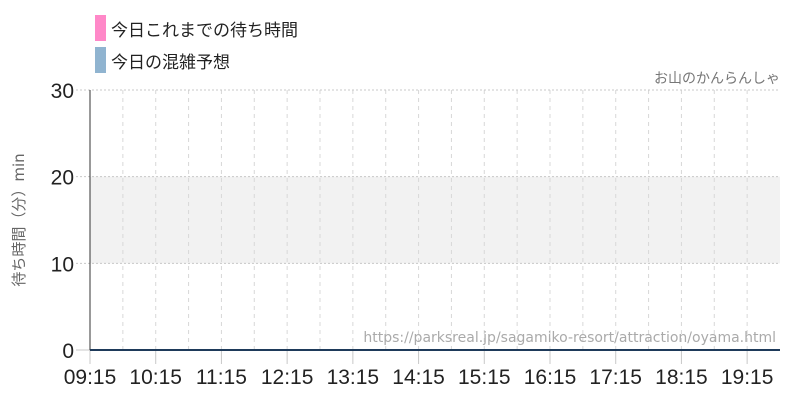 The width and height of the screenshot is (800, 400). What do you see at coordinates (170, 62) in the screenshot?
I see `legend-label: 今日の混雑予想` at bounding box center [170, 62].